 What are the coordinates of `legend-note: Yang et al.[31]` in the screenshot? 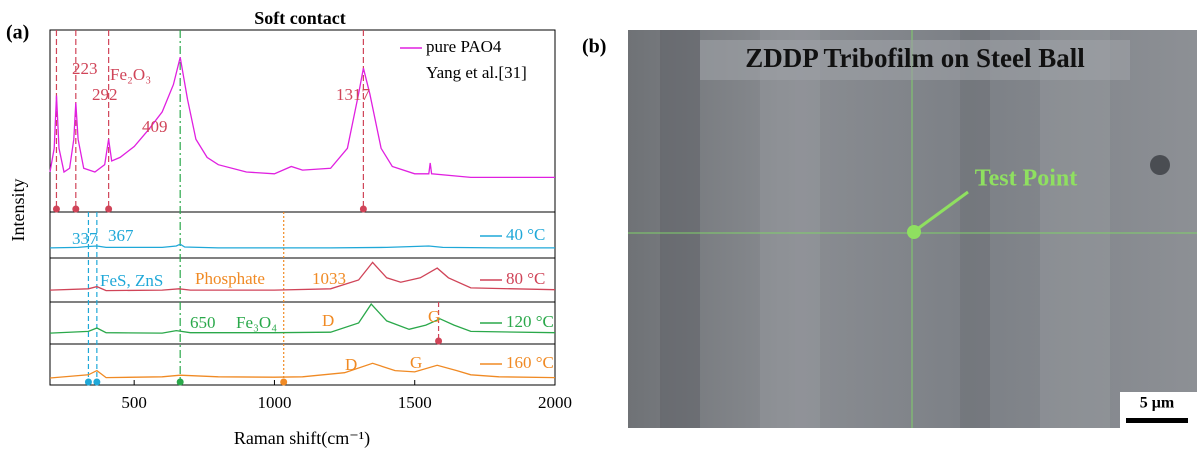 It's located at (476, 72).